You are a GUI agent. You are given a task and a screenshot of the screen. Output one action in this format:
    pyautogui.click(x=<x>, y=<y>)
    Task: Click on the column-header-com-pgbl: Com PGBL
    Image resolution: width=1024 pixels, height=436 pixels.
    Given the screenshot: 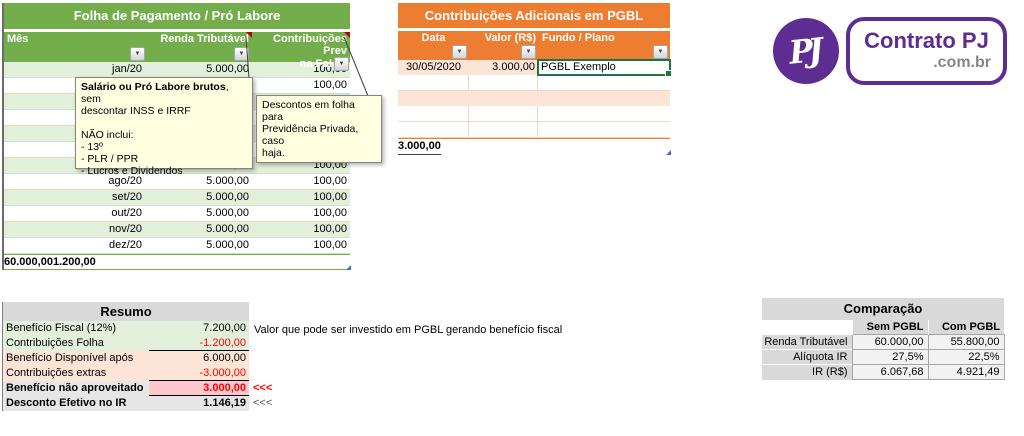 What is the action you would take?
    pyautogui.click(x=965, y=327)
    